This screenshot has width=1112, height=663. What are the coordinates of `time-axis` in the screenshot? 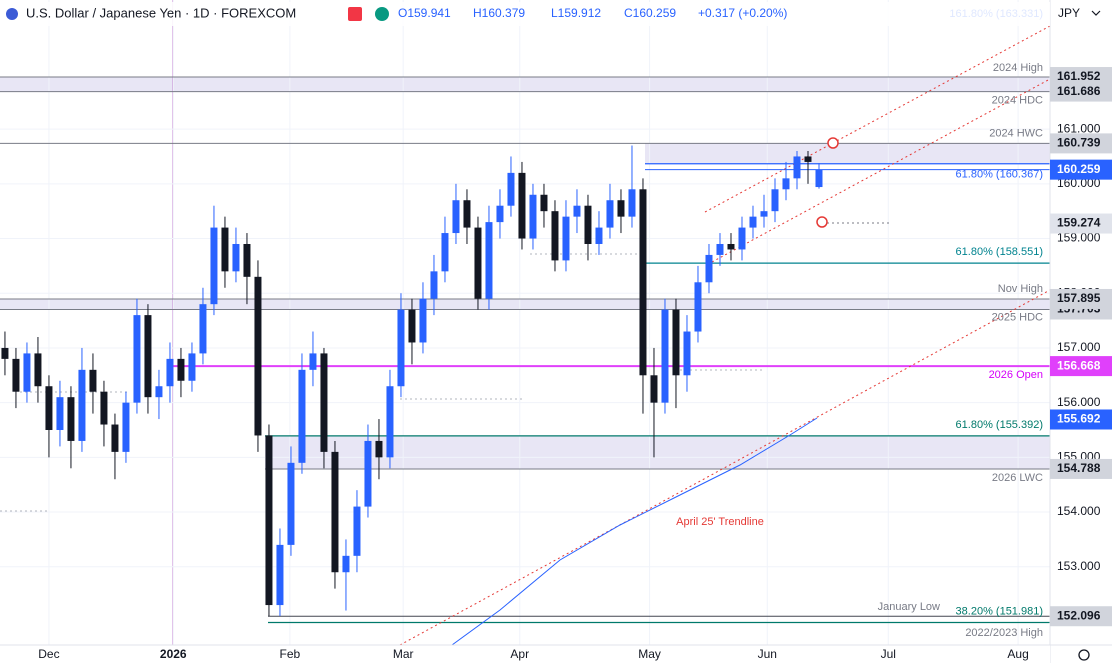 It's located at (525, 654).